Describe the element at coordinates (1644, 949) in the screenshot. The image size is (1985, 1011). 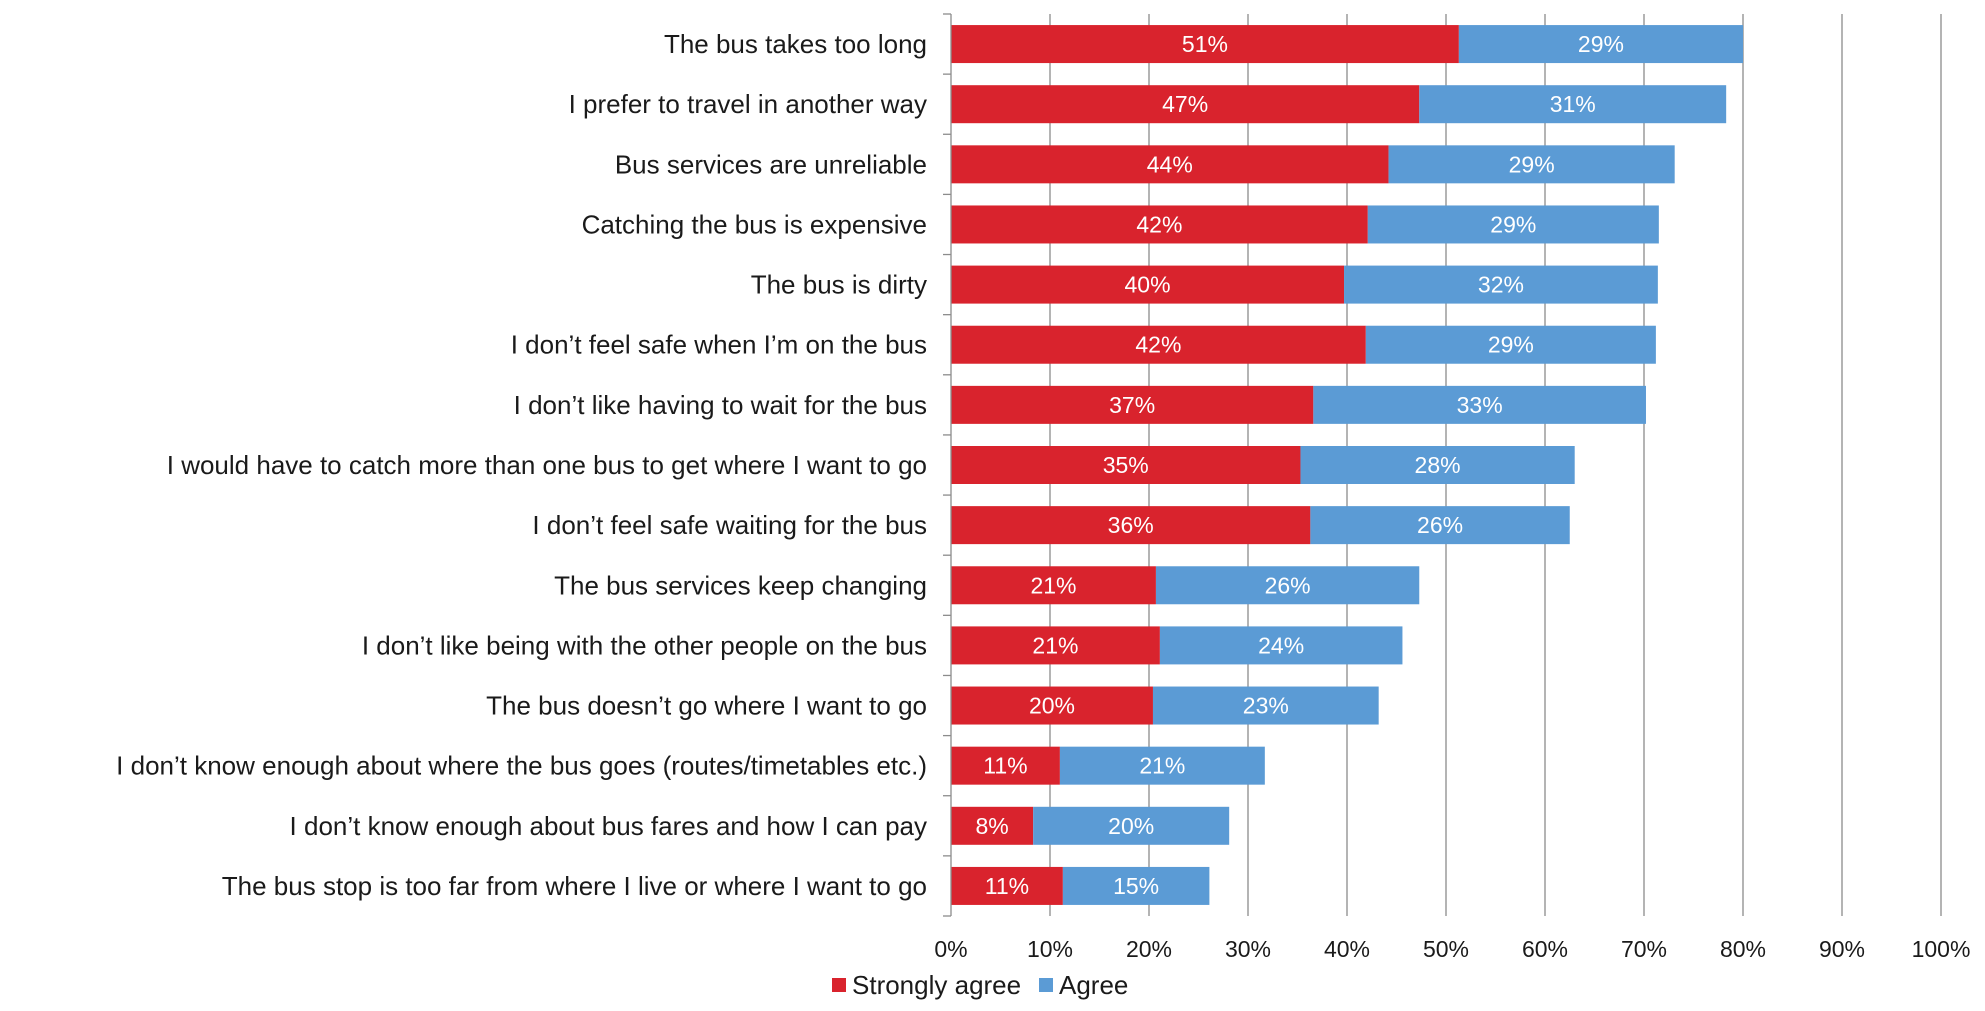
I see `x-tick-label: 70%` at that location.